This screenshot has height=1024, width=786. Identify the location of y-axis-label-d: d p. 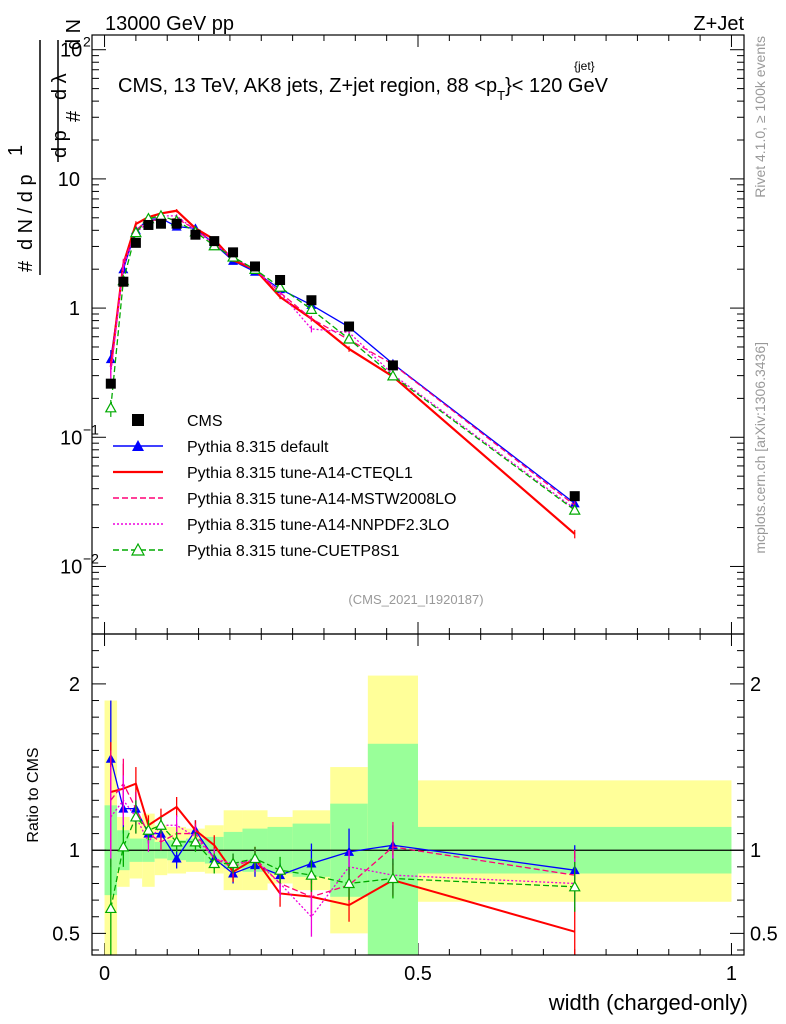
(60, 144).